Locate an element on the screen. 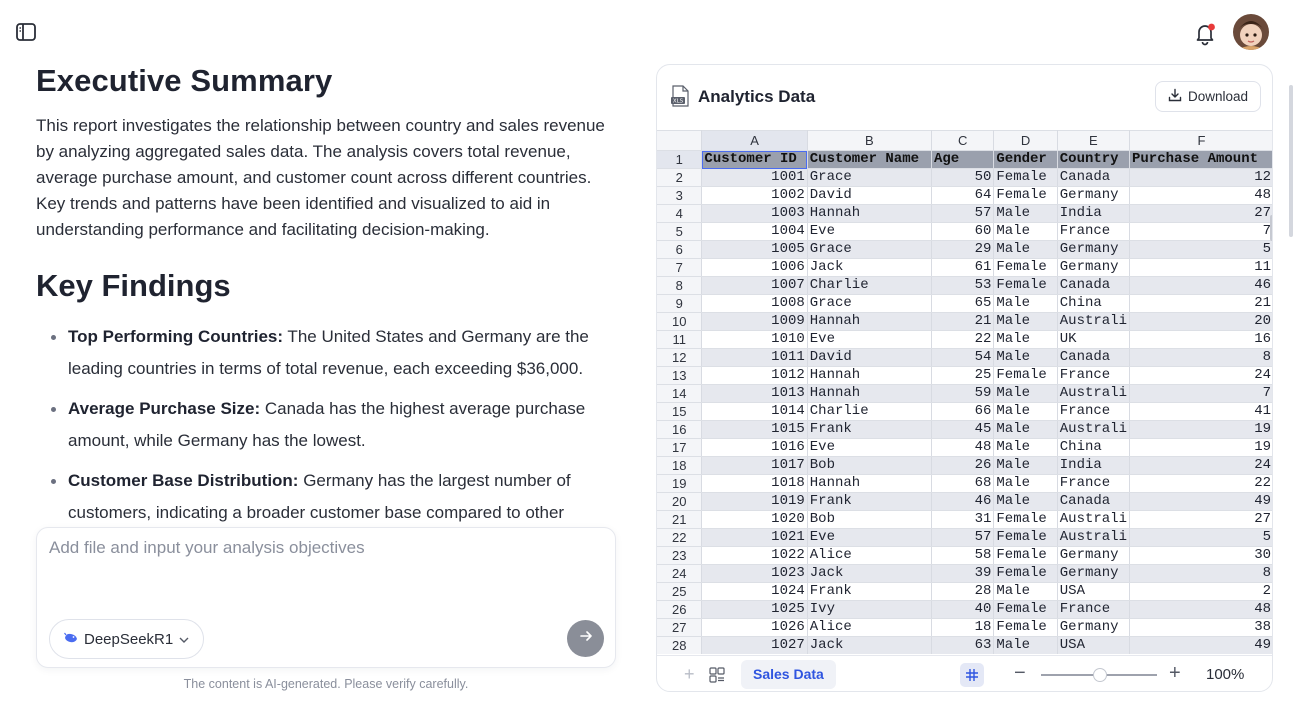  column-header: C is located at coordinates (963, 140).